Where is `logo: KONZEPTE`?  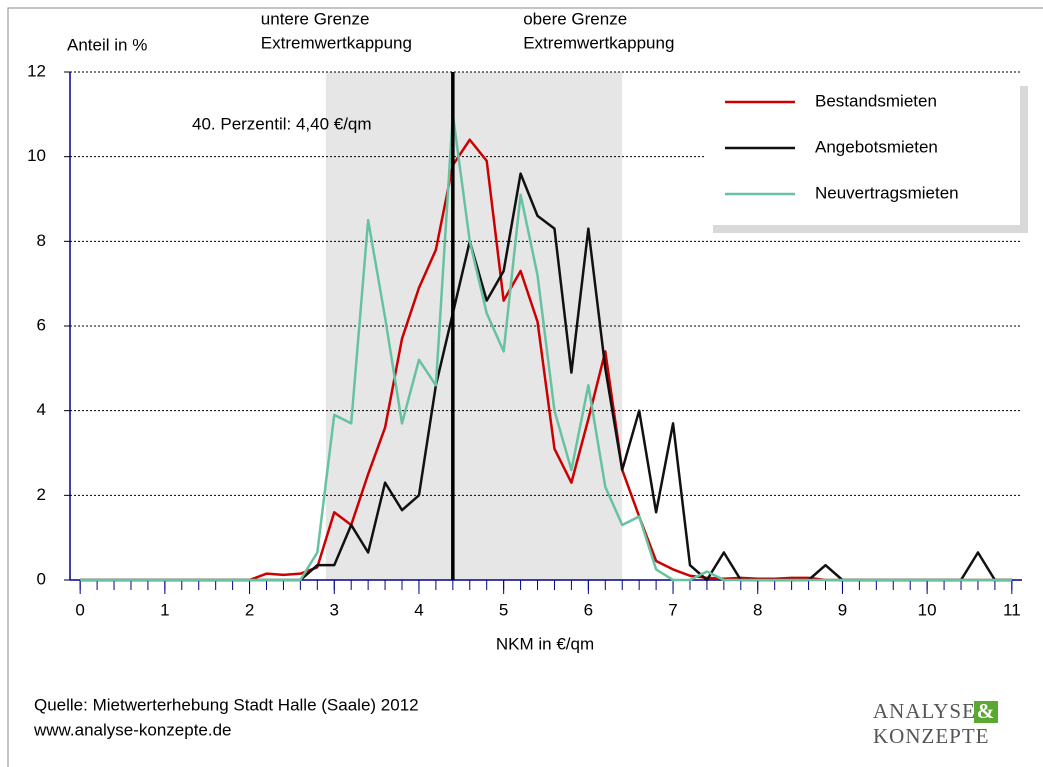 logo: KONZEPTE is located at coordinates (931, 736).